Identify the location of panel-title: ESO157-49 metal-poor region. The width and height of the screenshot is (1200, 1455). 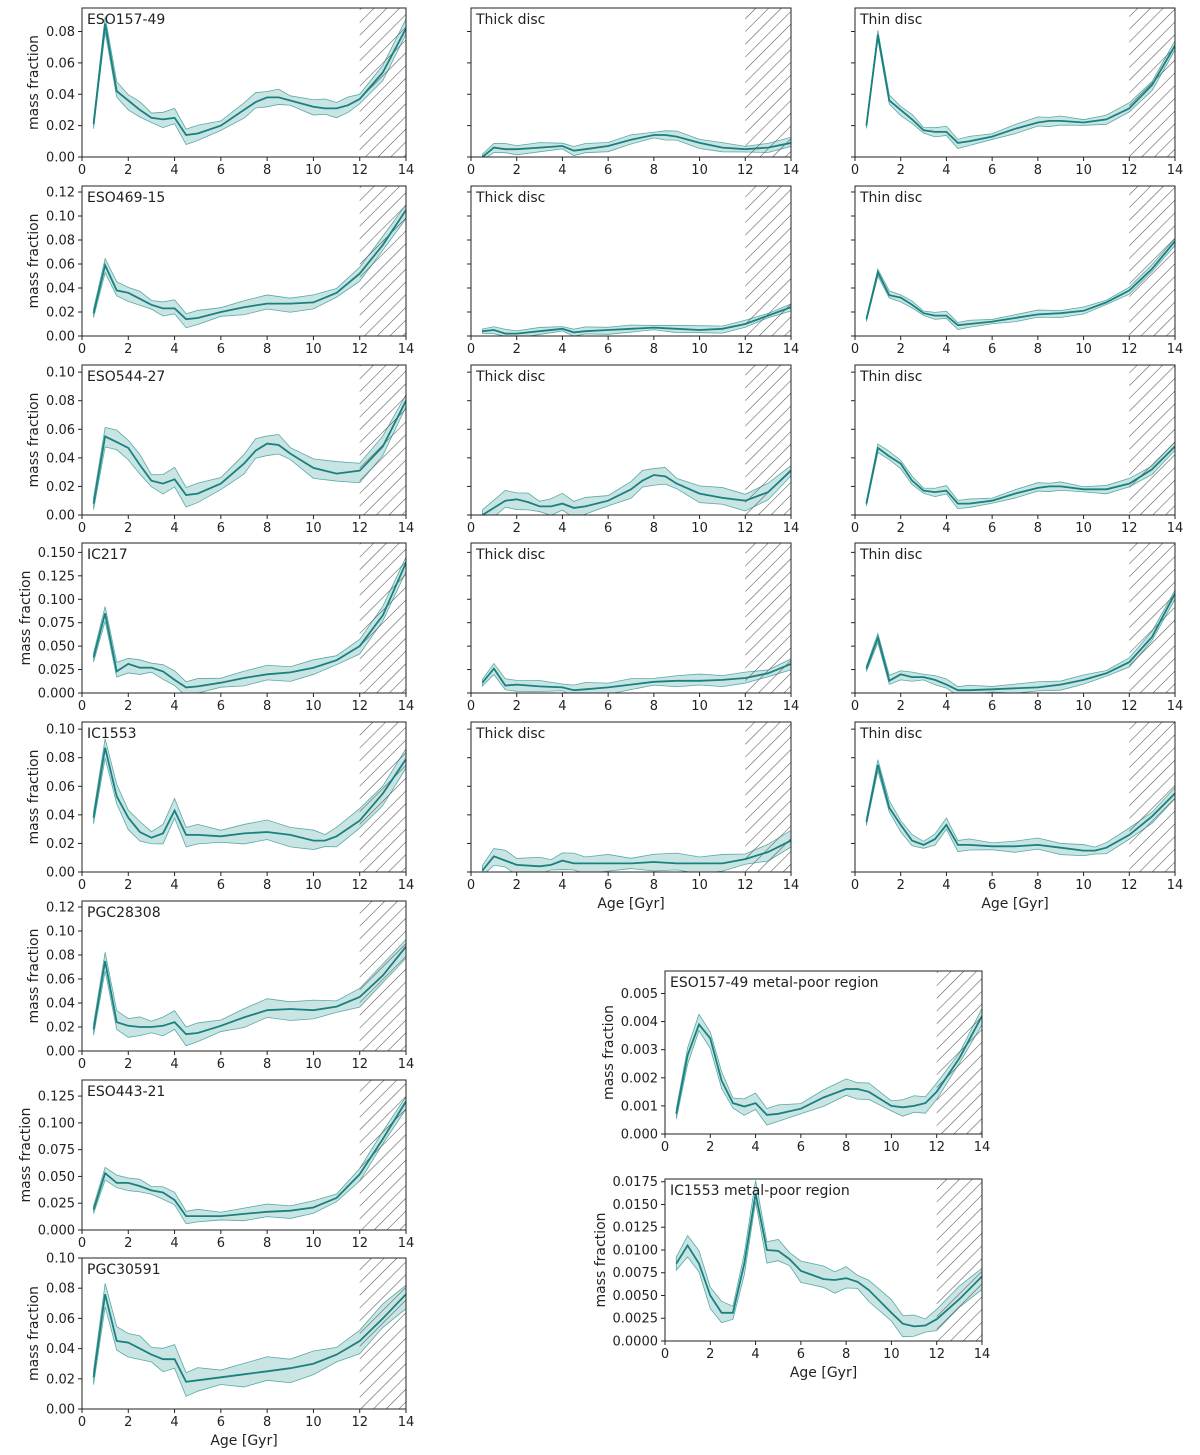
(774, 983).